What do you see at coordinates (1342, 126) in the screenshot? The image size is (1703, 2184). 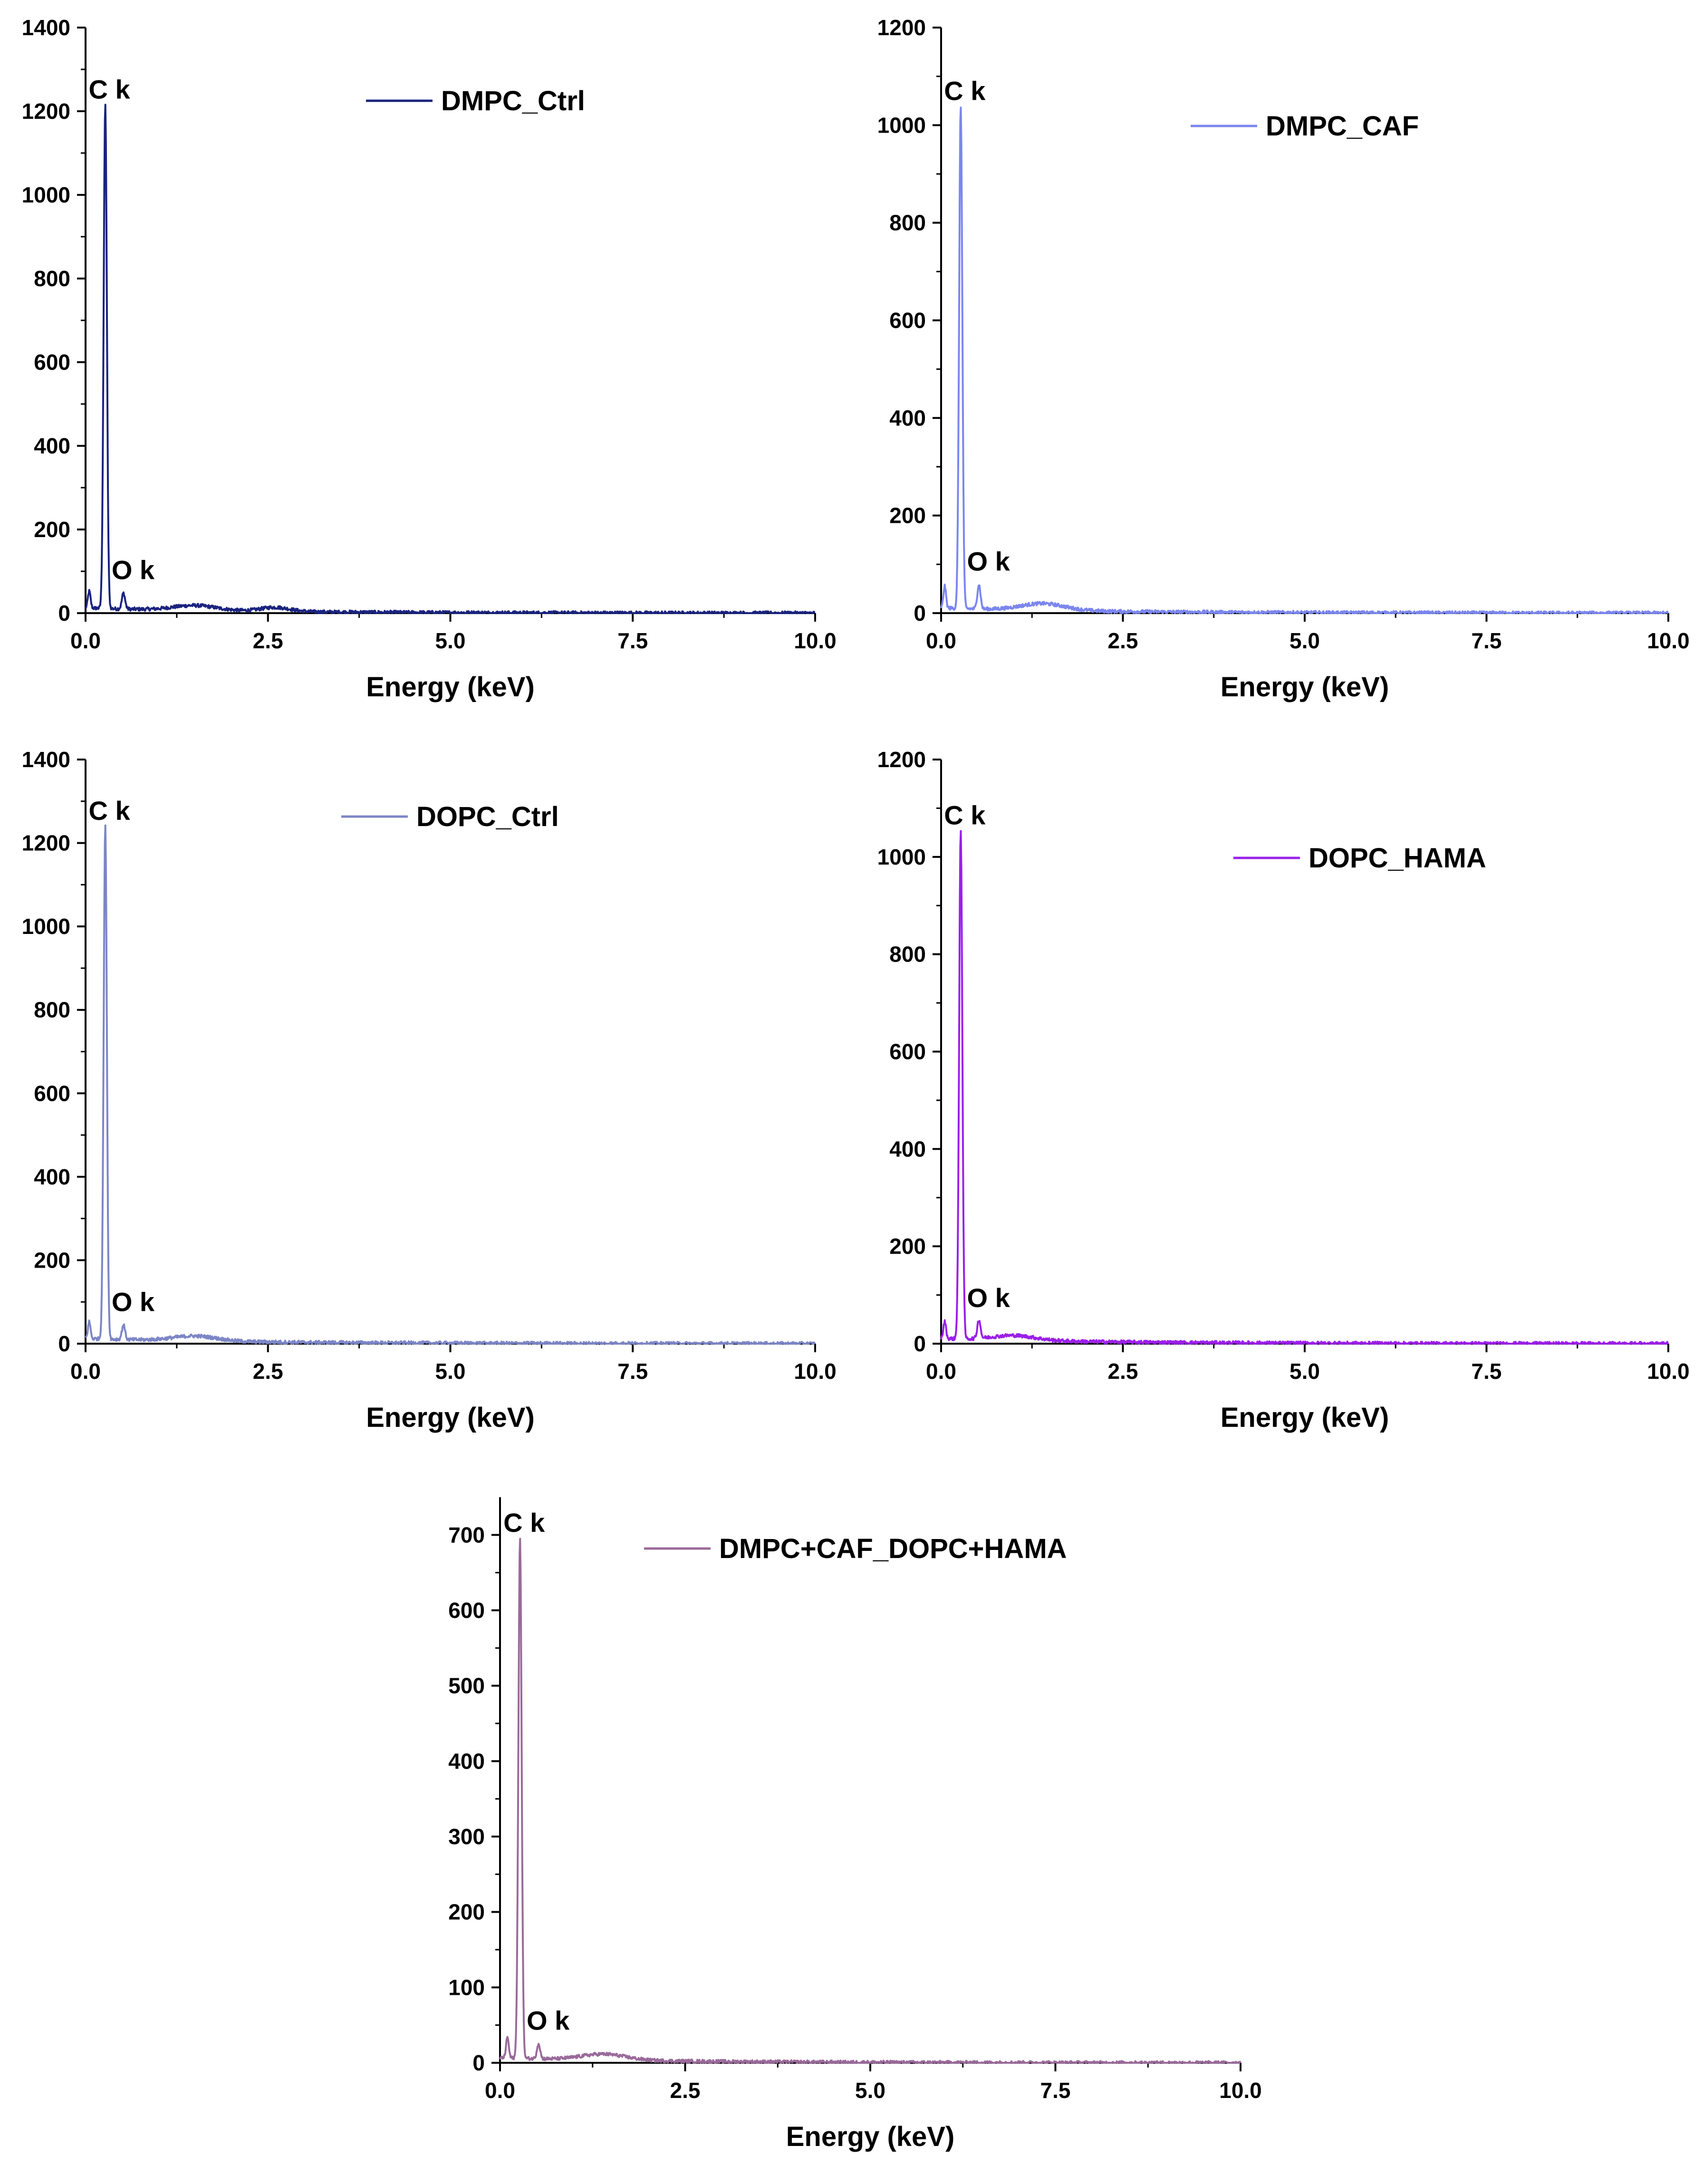 I see `legend-label: DMPC_CAF` at bounding box center [1342, 126].